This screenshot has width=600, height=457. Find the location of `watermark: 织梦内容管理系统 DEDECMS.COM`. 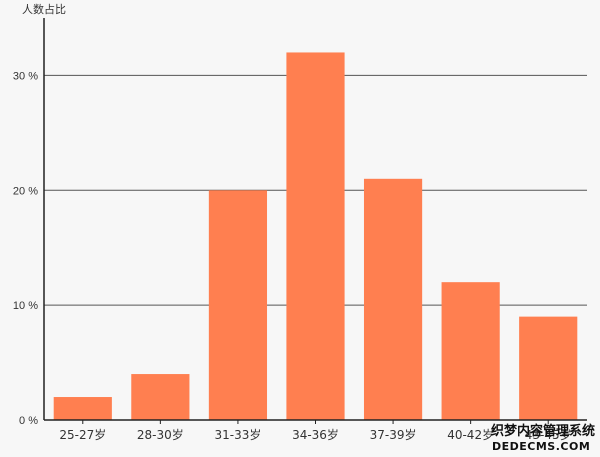

watermark: 织梦内容管理系统 DEDECMS.COM is located at coordinates (543, 438).